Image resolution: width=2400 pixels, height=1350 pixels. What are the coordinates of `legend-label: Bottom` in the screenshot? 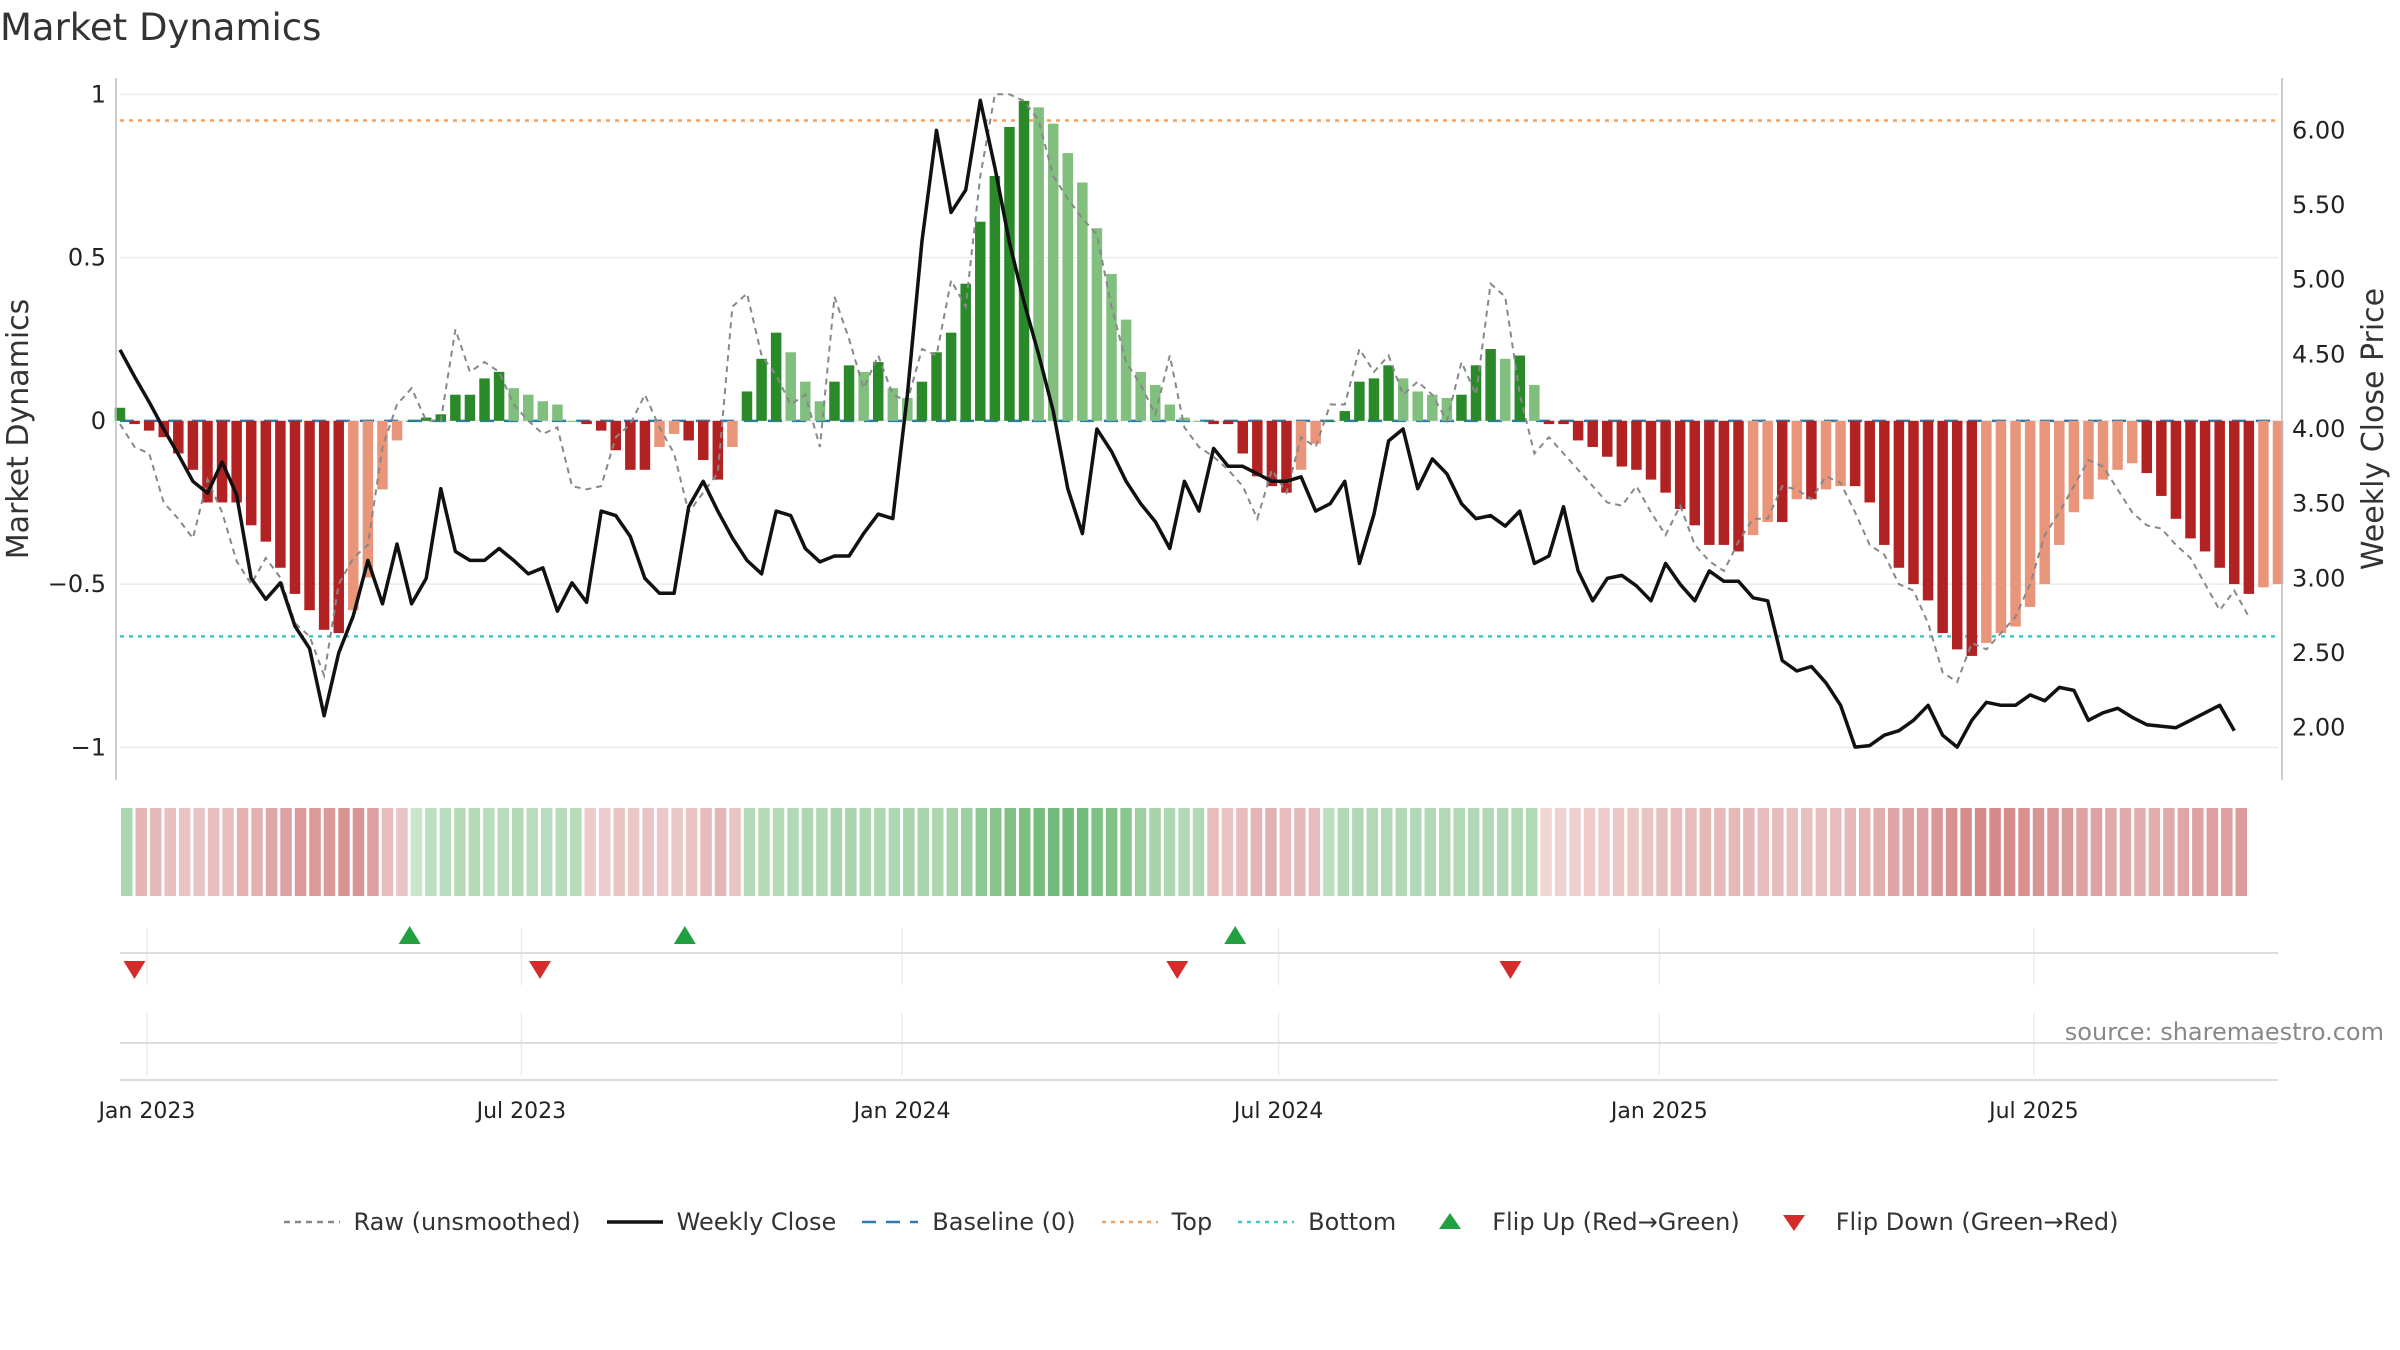 It's located at (1352, 1222).